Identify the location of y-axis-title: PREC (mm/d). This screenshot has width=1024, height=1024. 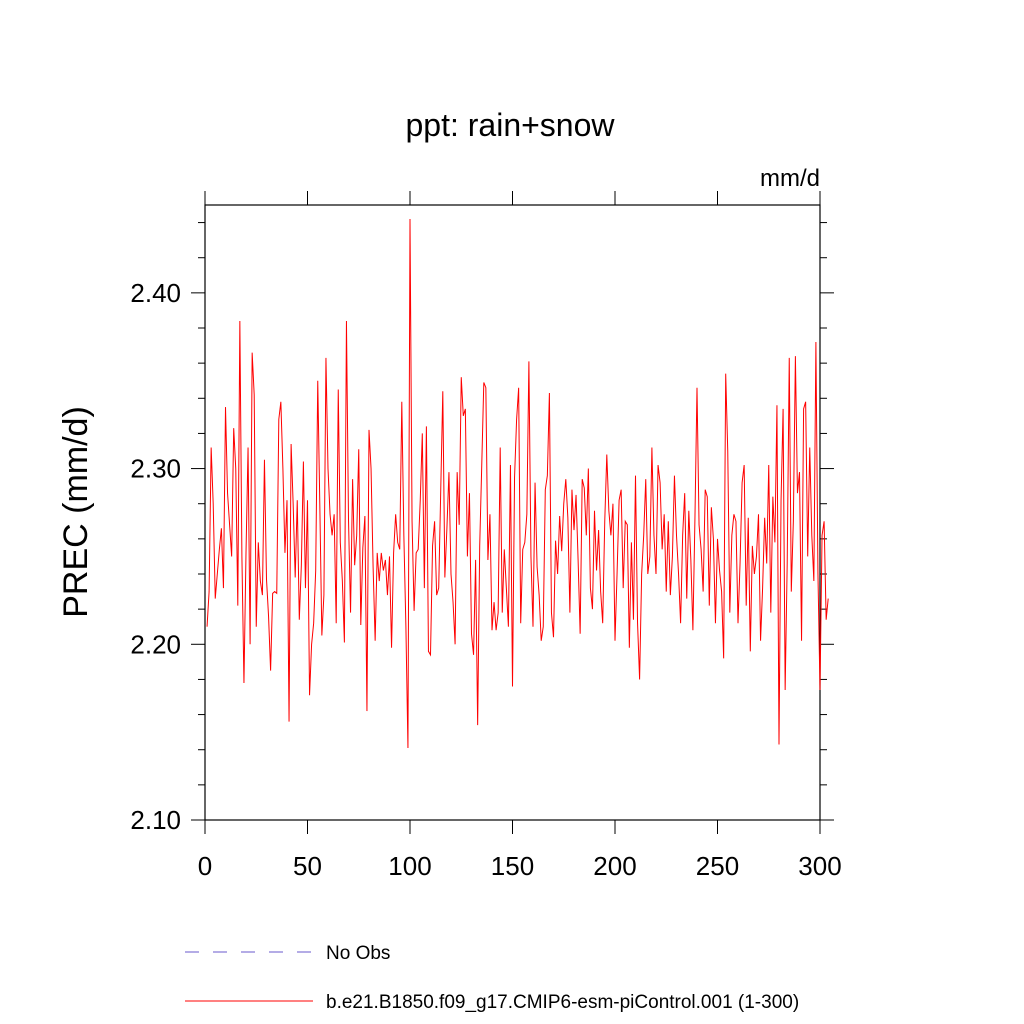
(76, 512).